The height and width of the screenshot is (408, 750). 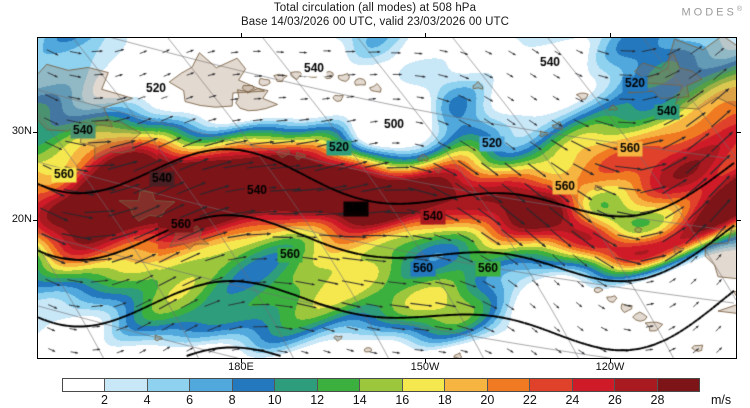 I want to click on y-axis-tick-label-20N: 20N, so click(x=21, y=219).